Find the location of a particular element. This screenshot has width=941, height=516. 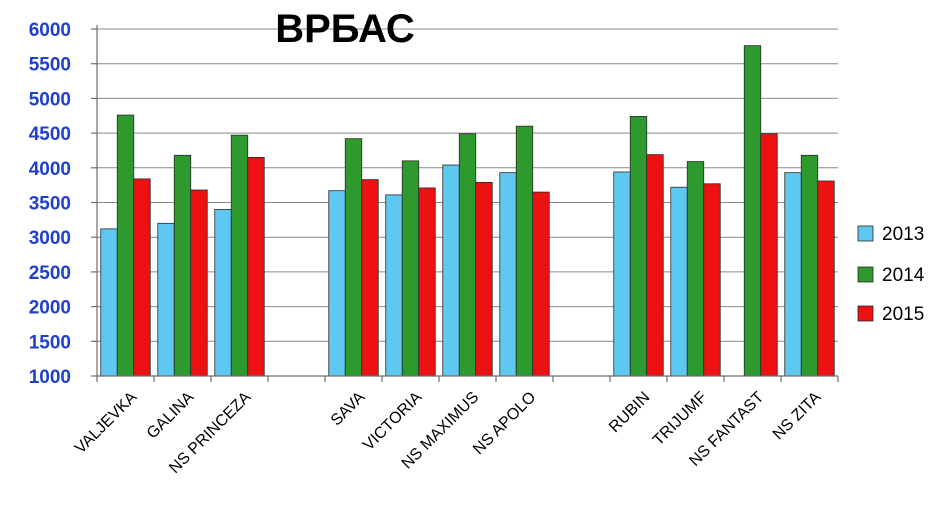

legend-swatch-2013 is located at coordinates (865, 233).